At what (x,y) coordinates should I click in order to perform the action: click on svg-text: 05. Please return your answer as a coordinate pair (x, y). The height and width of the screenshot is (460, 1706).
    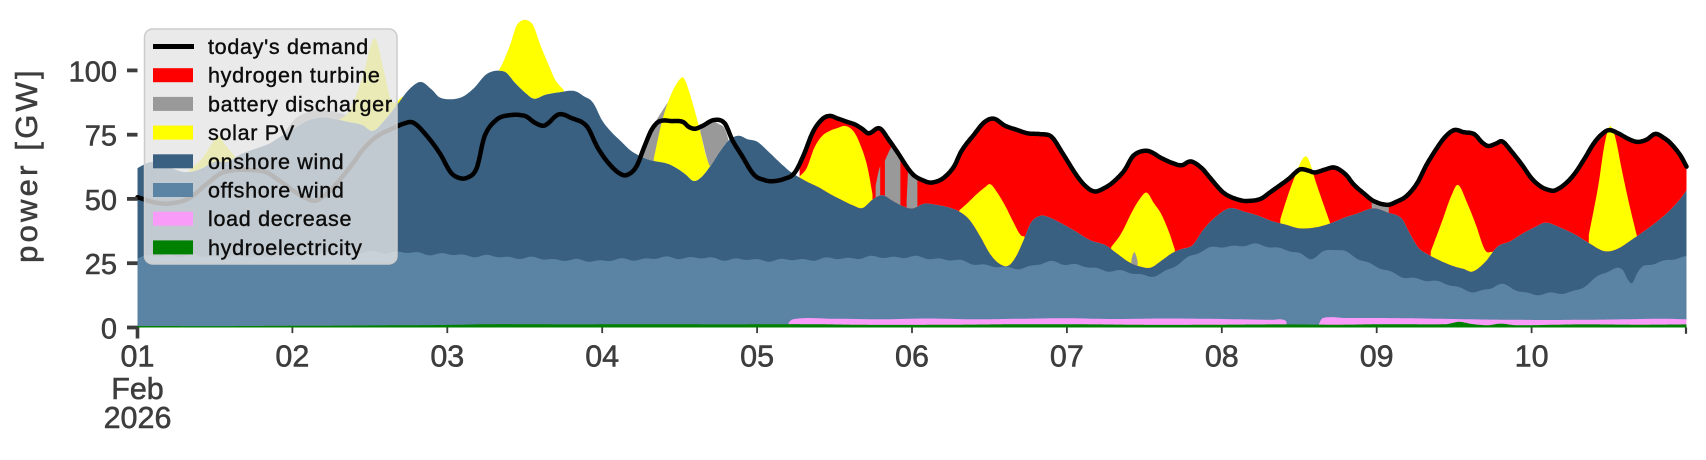
    Looking at the image, I should click on (757, 357).